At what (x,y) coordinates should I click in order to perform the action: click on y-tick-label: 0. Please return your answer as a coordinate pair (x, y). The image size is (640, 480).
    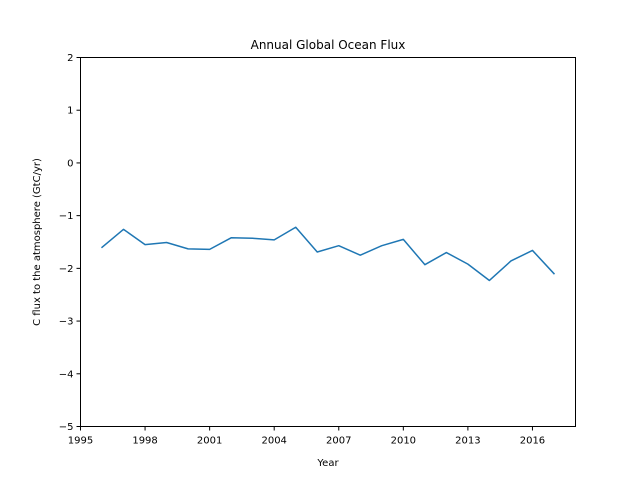
    Looking at the image, I should click on (70, 163).